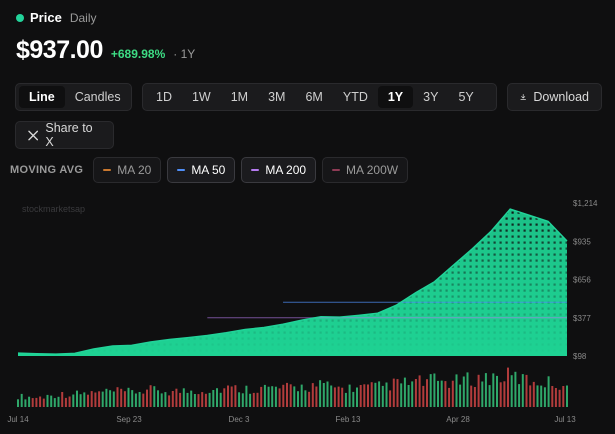 The image size is (615, 434). What do you see at coordinates (395, 97) in the screenshot?
I see `range-1y: 1Y` at bounding box center [395, 97].